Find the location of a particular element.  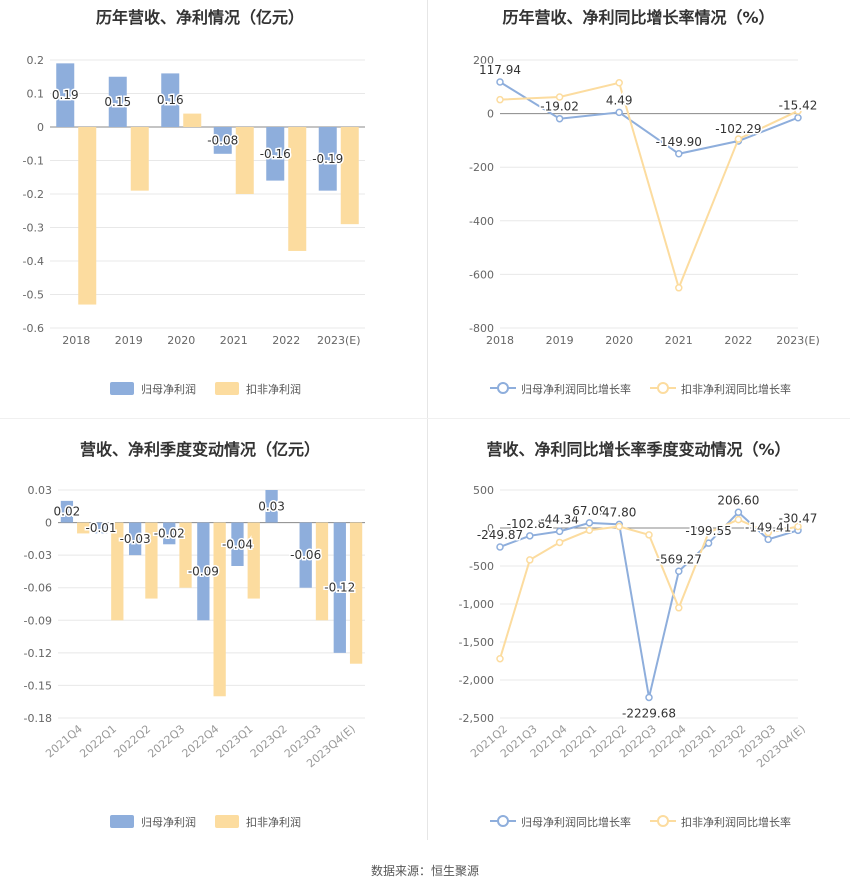

x-tick-label: 2022Q3 is located at coordinates (167, 741).